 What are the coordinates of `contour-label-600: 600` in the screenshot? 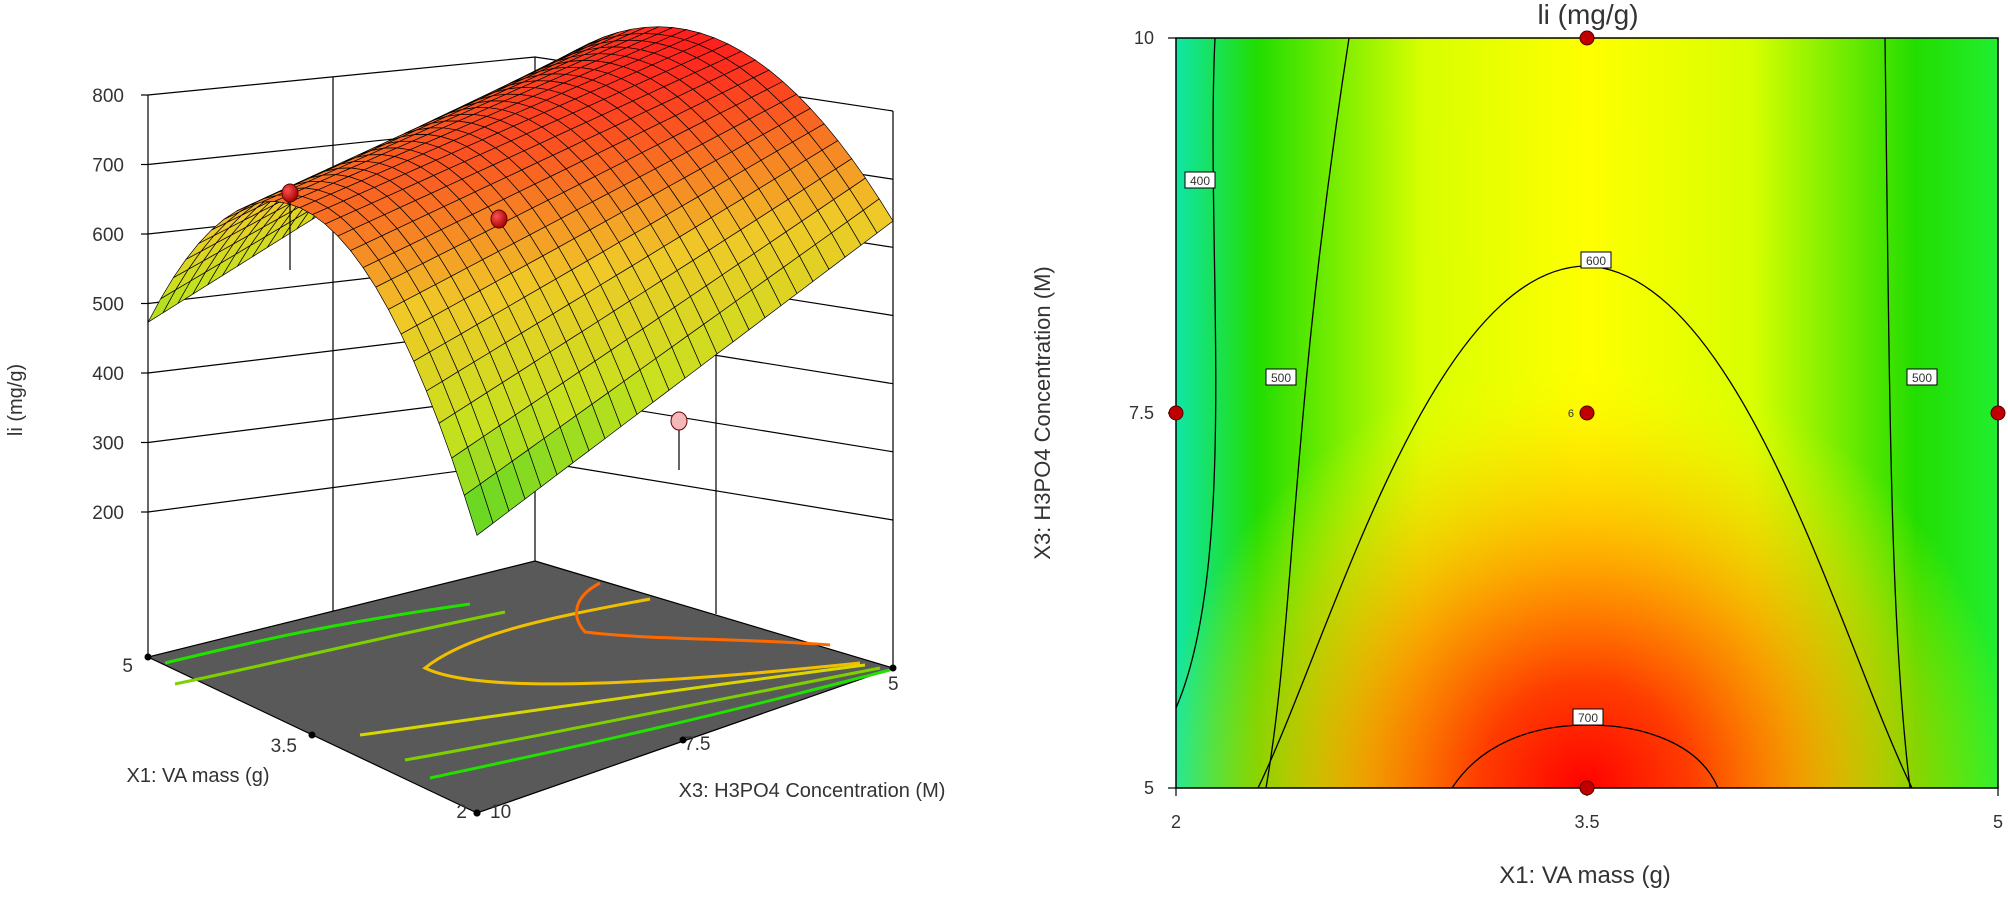 It's located at (1596, 261).